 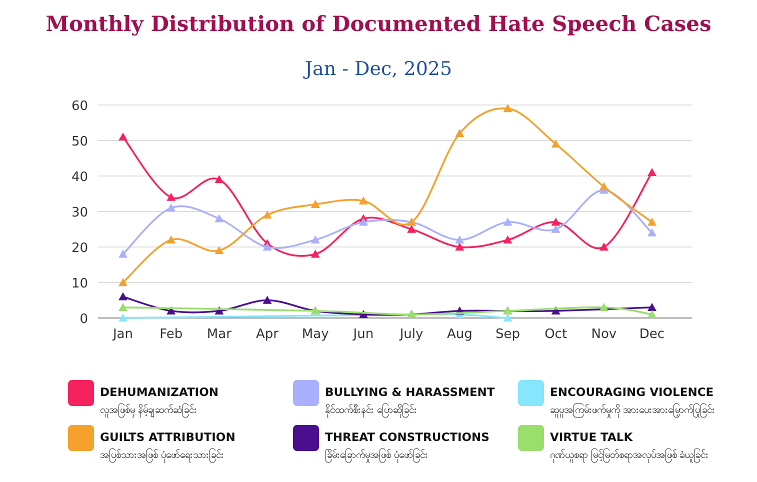 What do you see at coordinates (379, 23) in the screenshot?
I see `chart-title: Monthly Distribution of Documented Hate Speech Cases` at bounding box center [379, 23].